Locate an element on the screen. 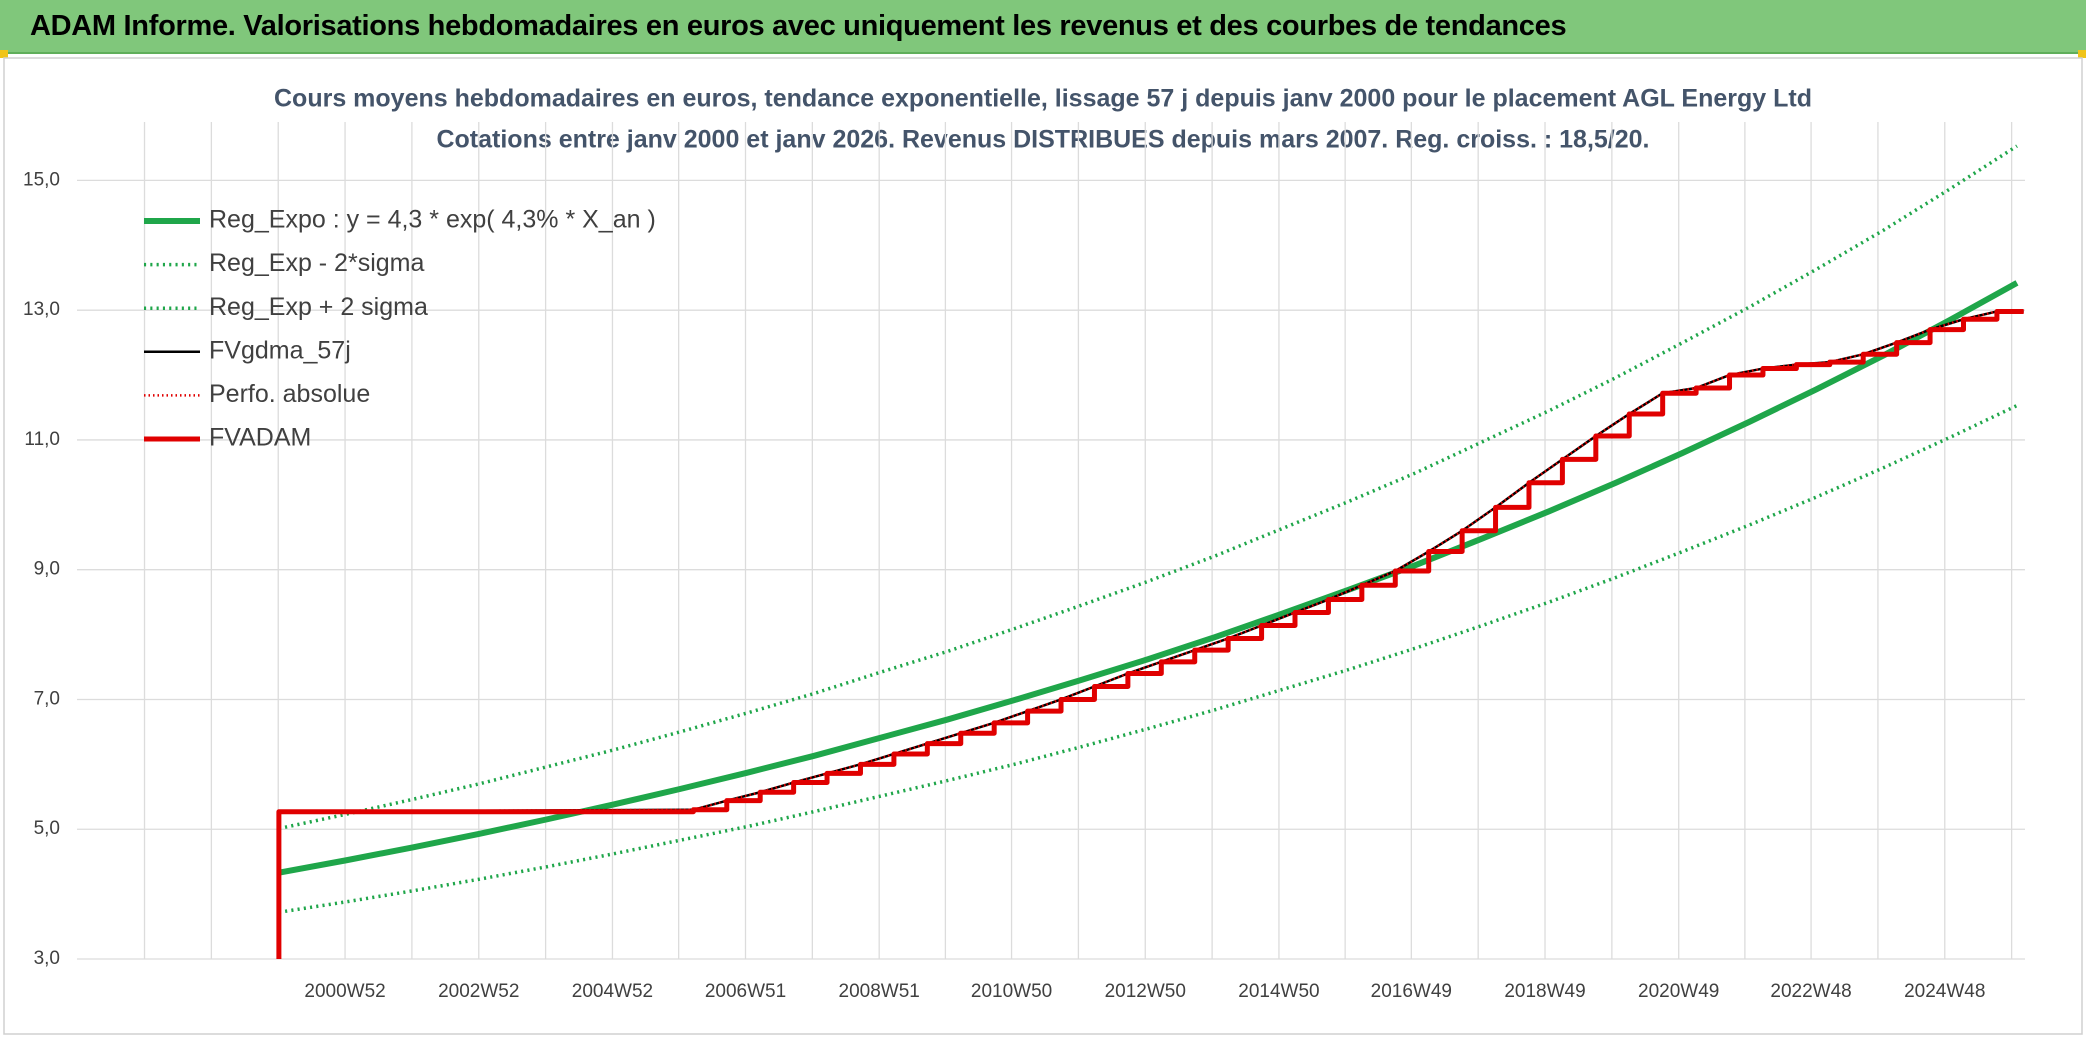 Image resolution: width=2086 pixels, height=1038 pixels. y-tick-label: 15,0 is located at coordinates (41, 179).